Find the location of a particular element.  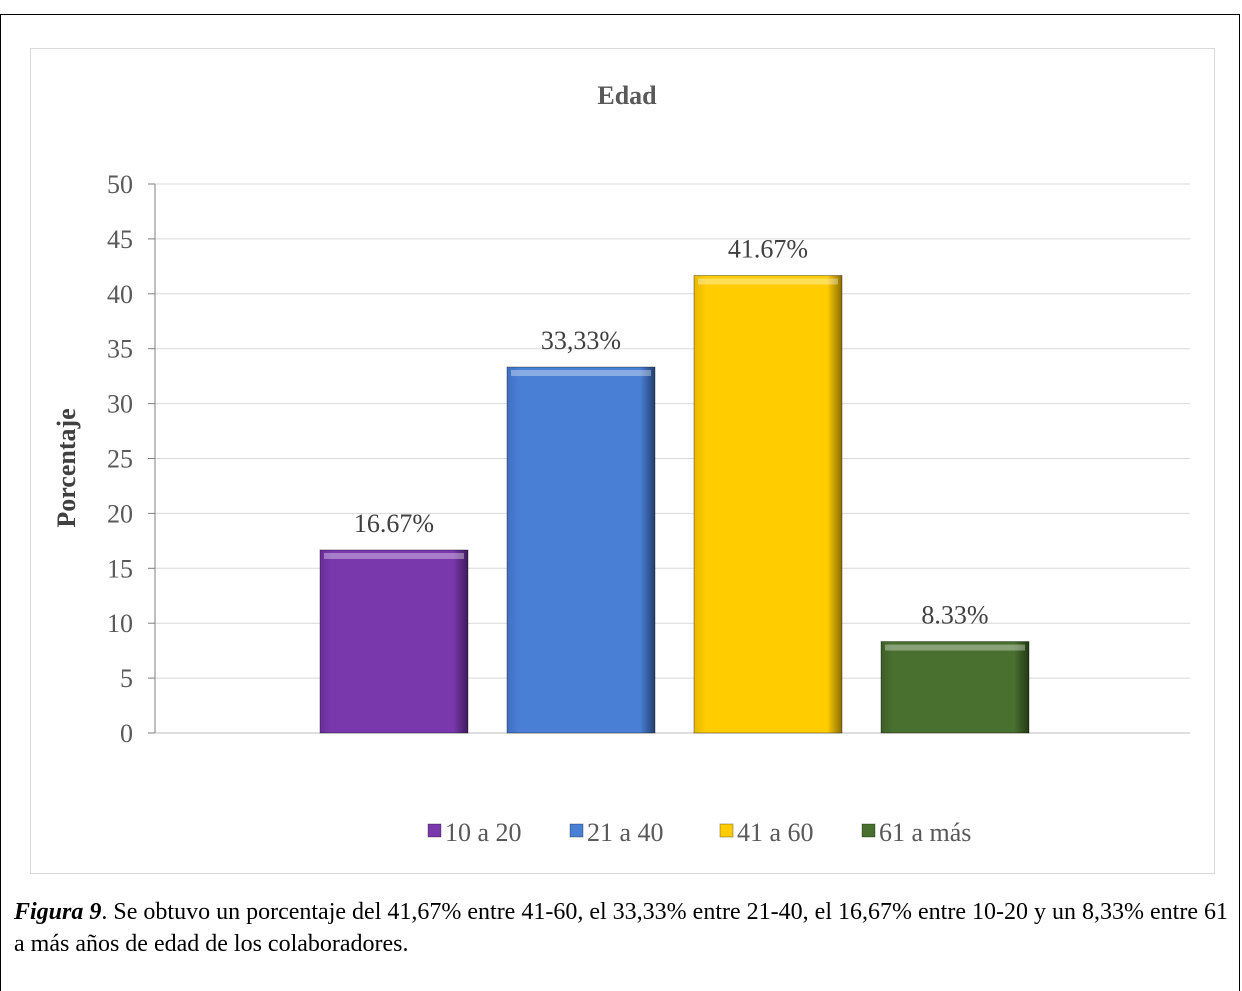

chart-title: Edad is located at coordinates (627, 95).